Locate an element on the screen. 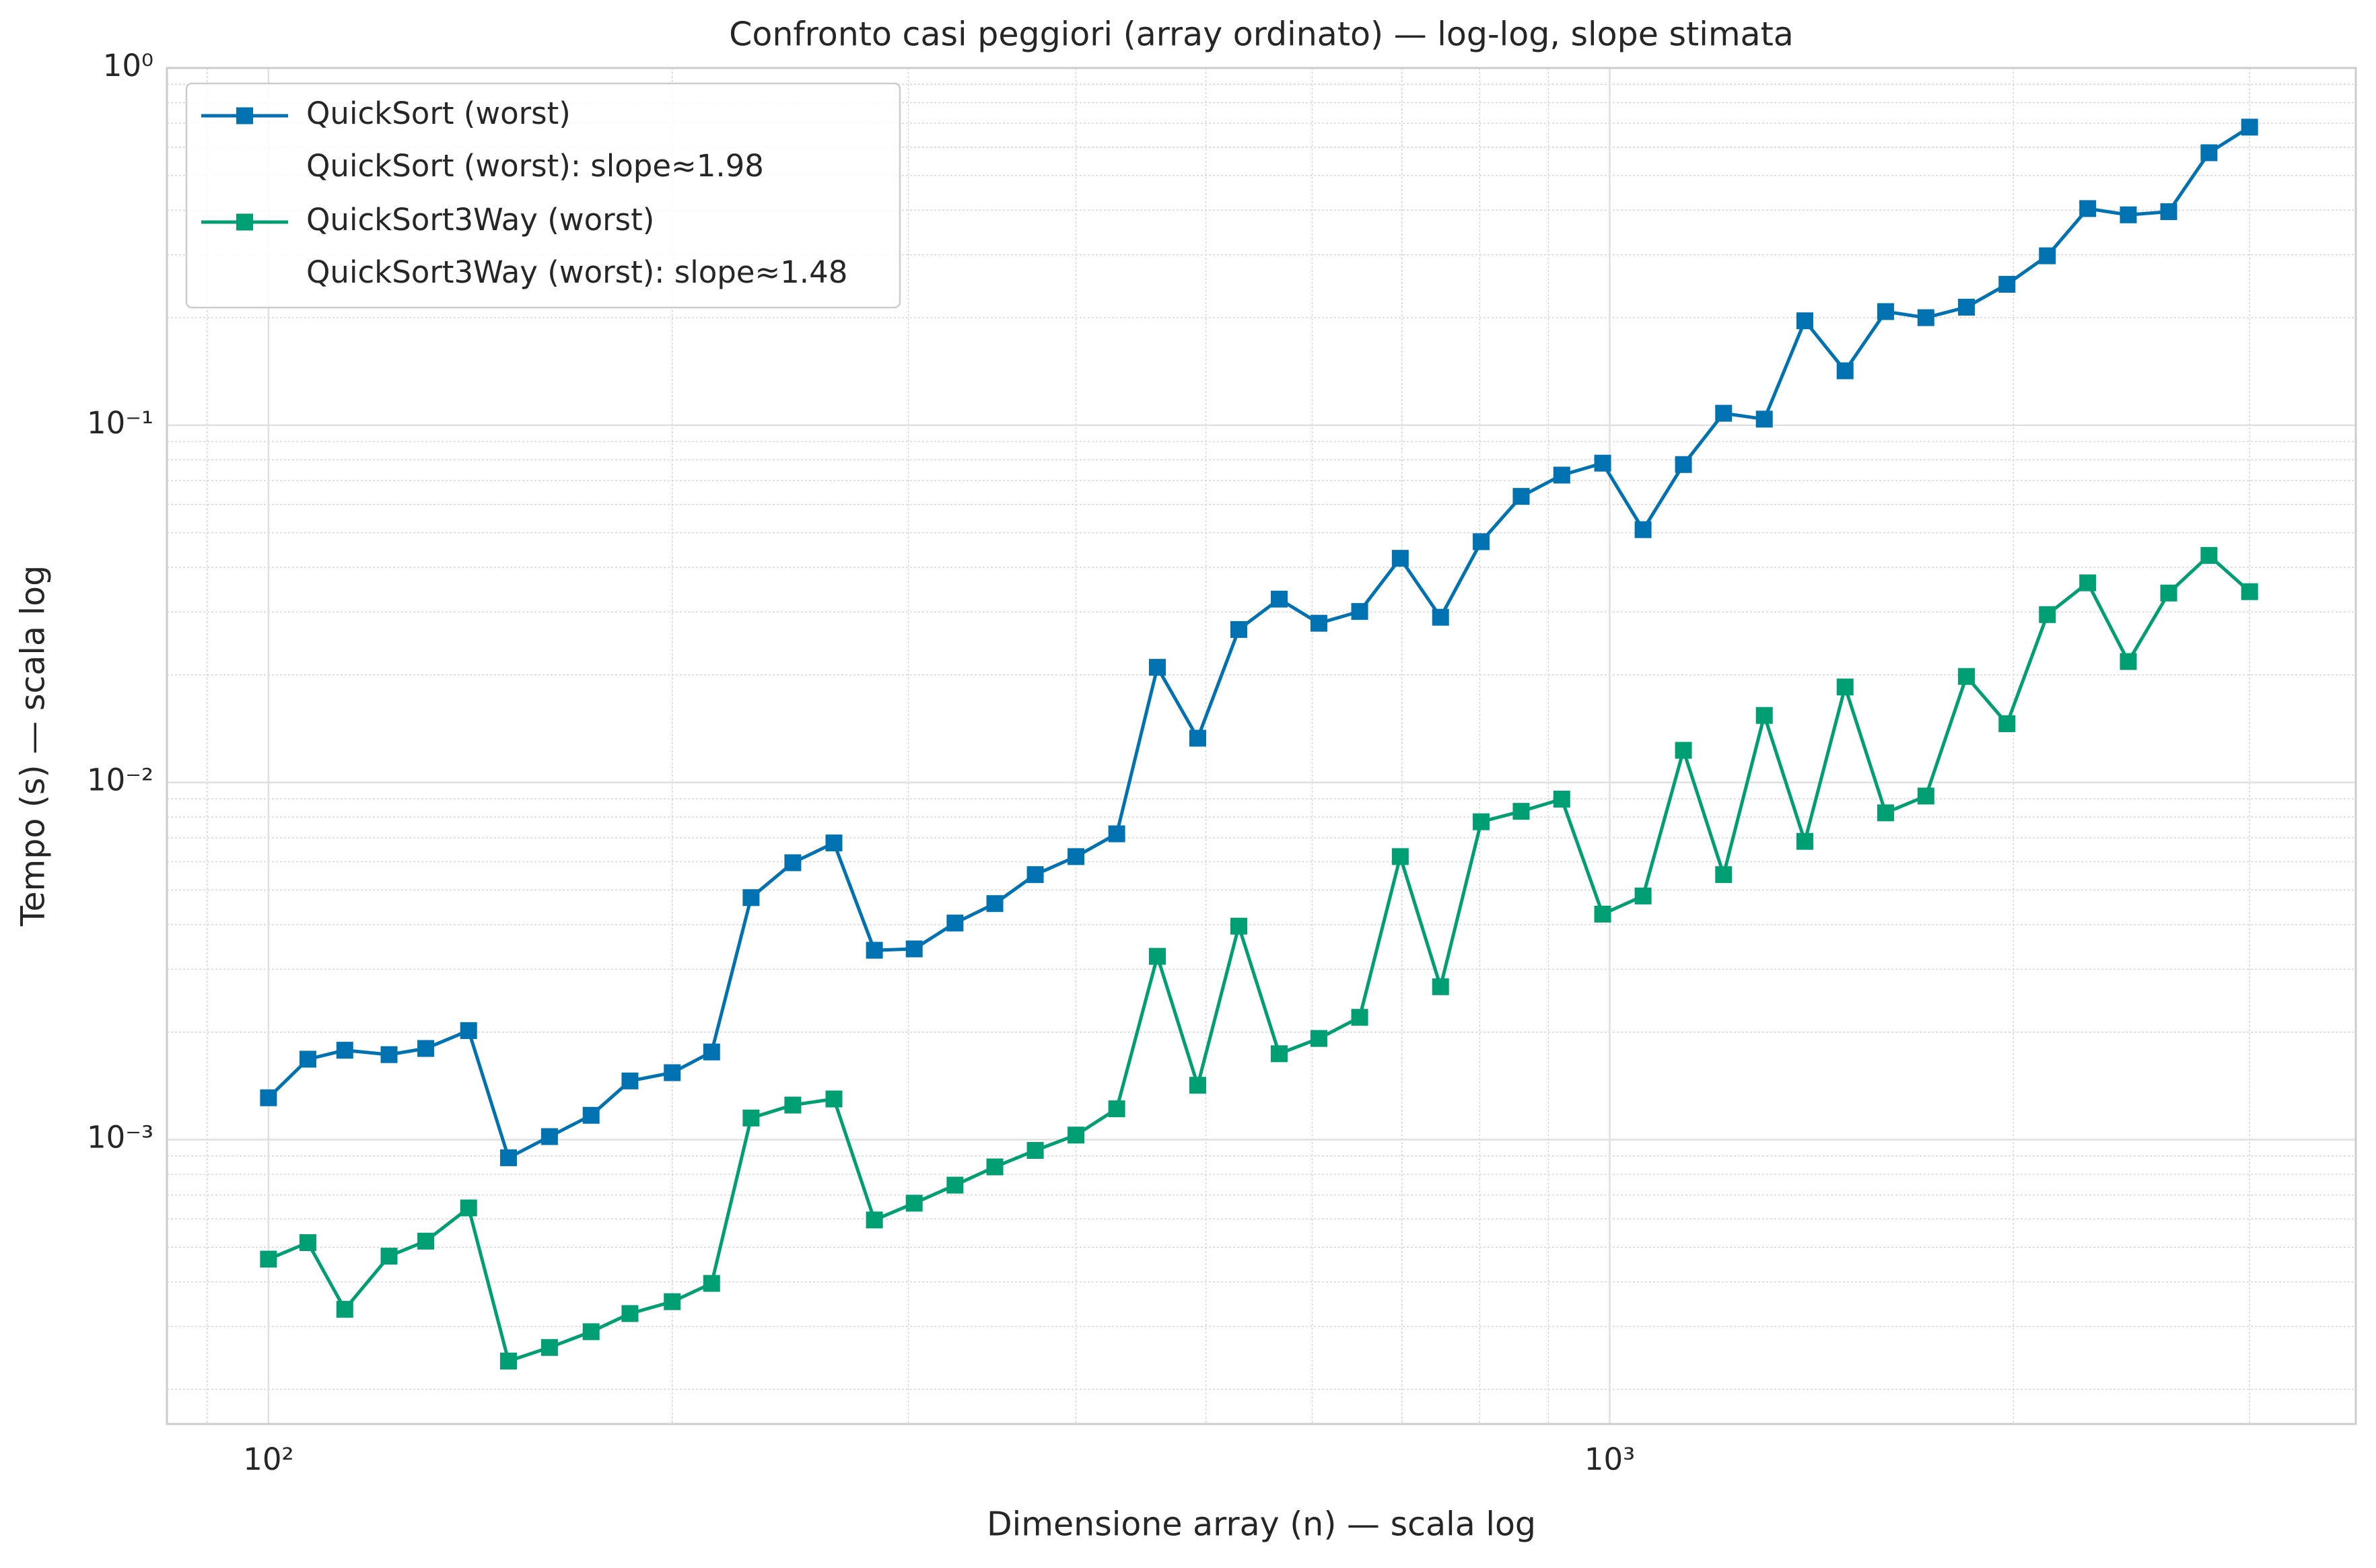 This screenshot has width=2376, height=1568. y-tick-label: 10⁰ is located at coordinates (128, 65).